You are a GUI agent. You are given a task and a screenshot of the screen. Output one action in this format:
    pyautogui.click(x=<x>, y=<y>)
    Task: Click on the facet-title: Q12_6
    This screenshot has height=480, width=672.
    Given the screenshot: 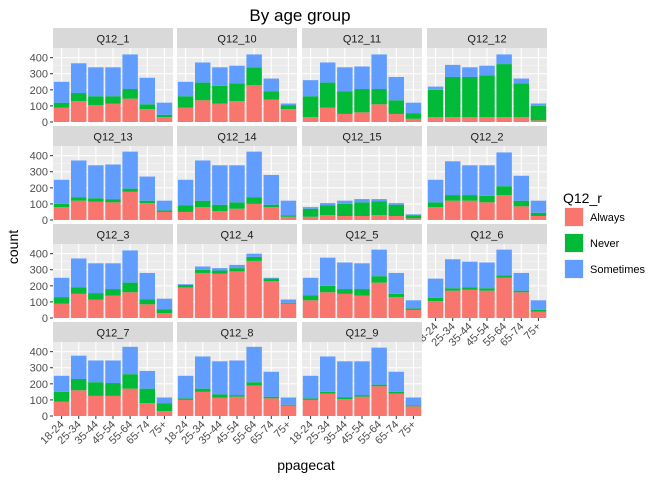 What is the action you would take?
    pyautogui.click(x=486, y=236)
    